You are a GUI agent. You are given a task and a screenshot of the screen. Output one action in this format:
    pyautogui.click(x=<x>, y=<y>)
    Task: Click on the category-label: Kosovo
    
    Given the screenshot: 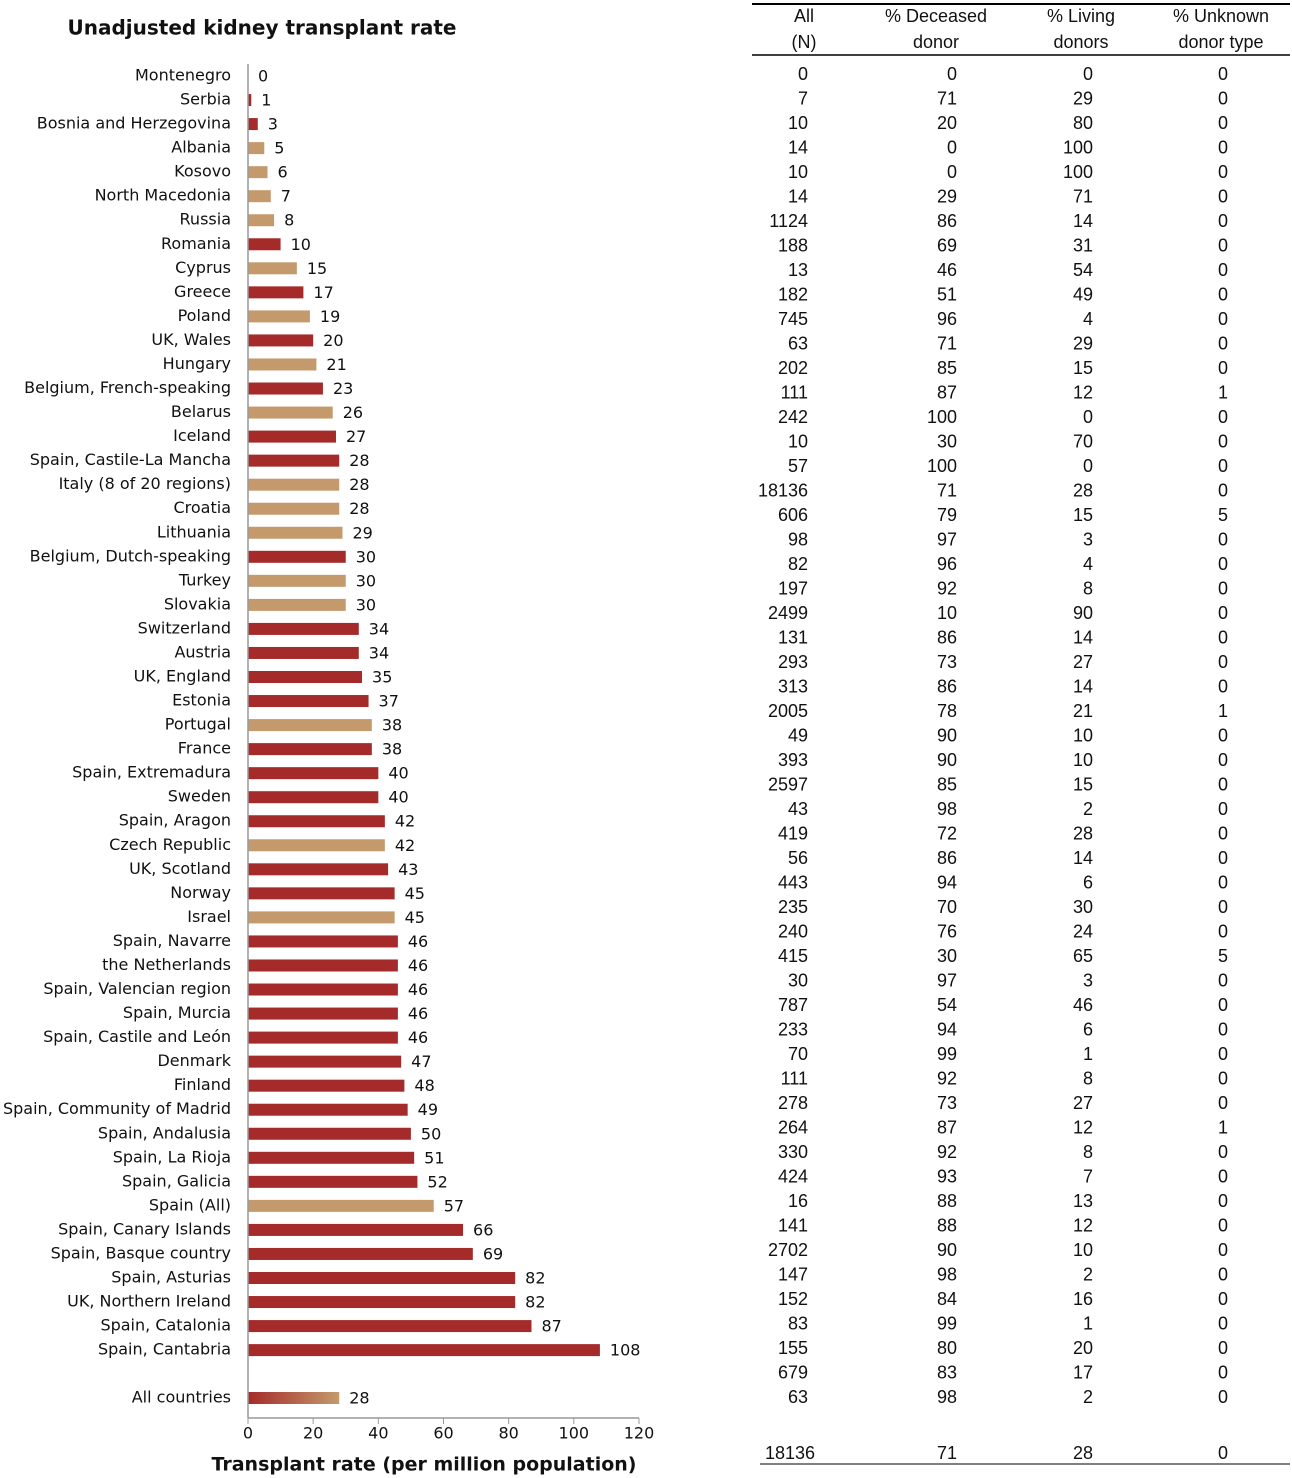 What is the action you would take?
    pyautogui.click(x=202, y=171)
    